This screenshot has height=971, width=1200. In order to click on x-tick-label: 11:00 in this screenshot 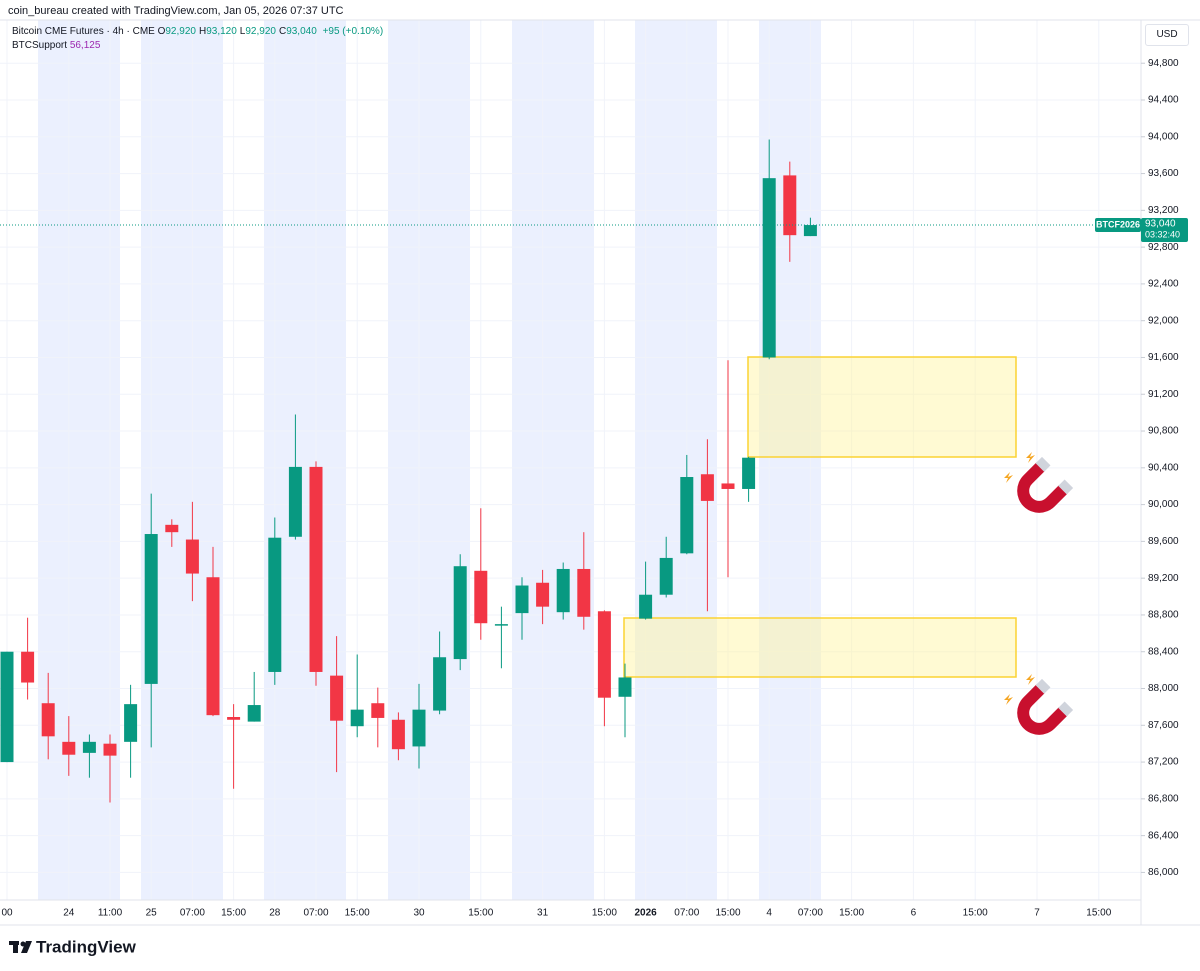, I will do `click(110, 913)`.